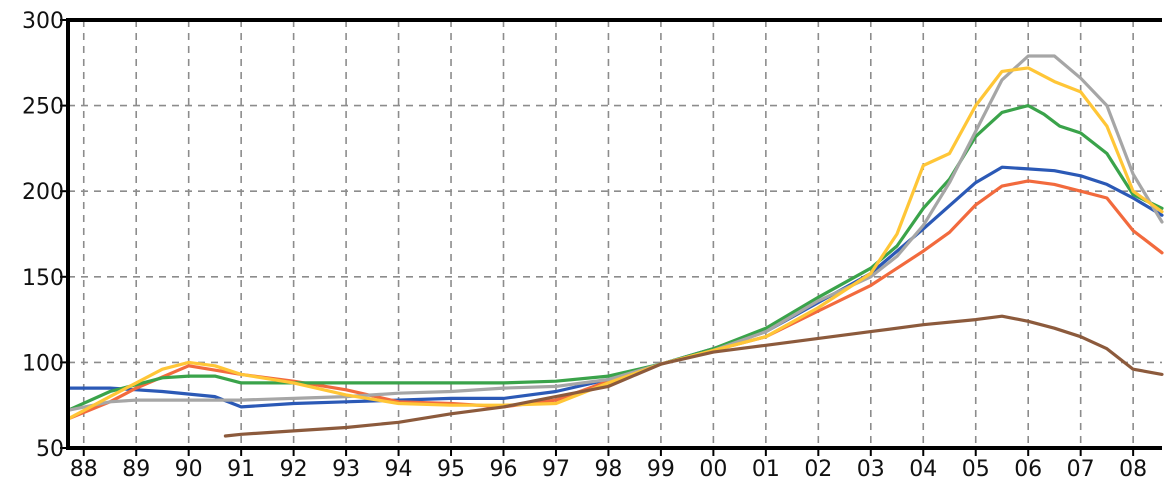 This screenshot has width=1164, height=483. What do you see at coordinates (766, 469) in the screenshot?
I see `x-tick-label: 01` at bounding box center [766, 469].